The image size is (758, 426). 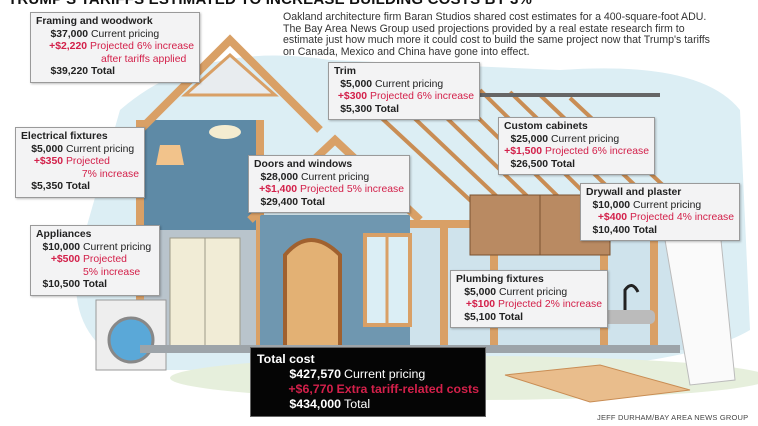 I want to click on callout-title: Custom cabinets, so click(x=546, y=126).